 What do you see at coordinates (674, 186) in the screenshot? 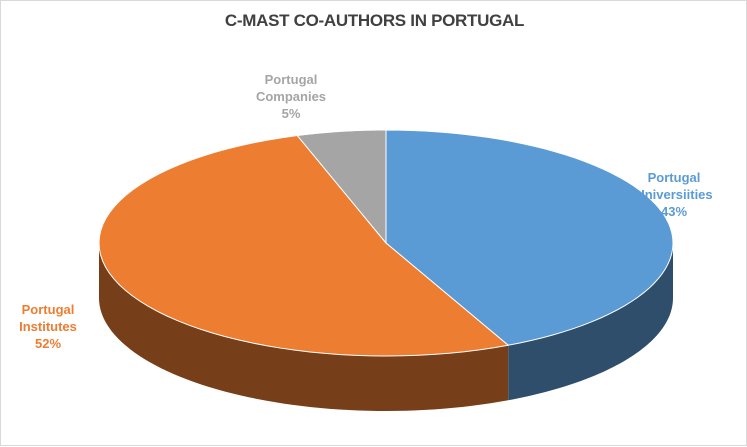
I see `category-label: Portugal Universiities` at bounding box center [674, 186].